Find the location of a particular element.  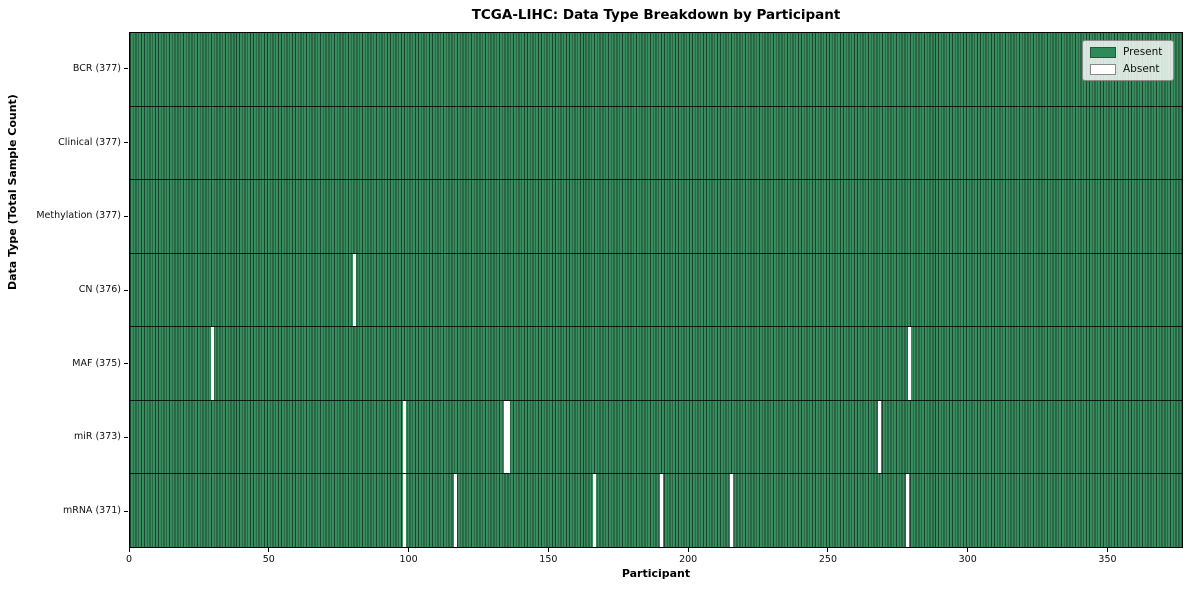

x-tick-label: 350 is located at coordinates (1107, 559).